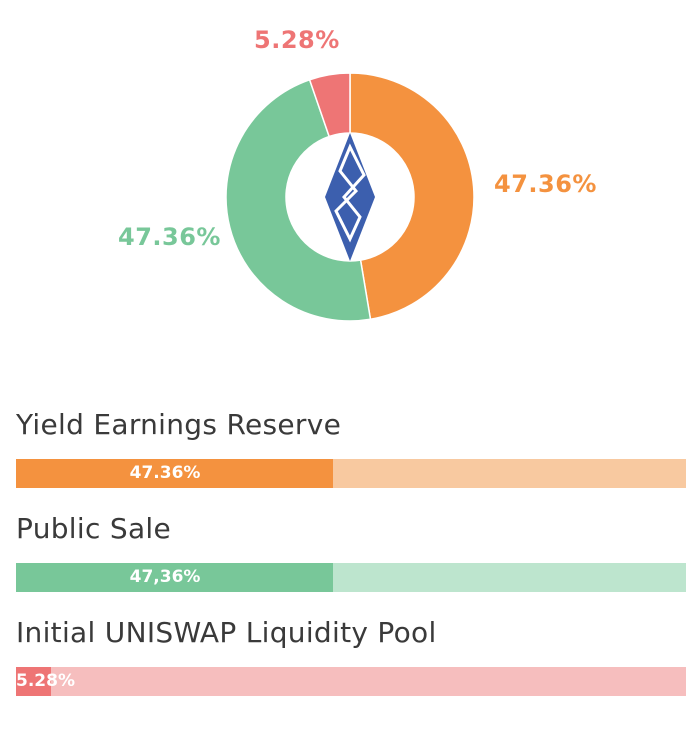 Image resolution: width=700 pixels, height=741 pixels. I want to click on bar-track: 5.28%, so click(351, 681).